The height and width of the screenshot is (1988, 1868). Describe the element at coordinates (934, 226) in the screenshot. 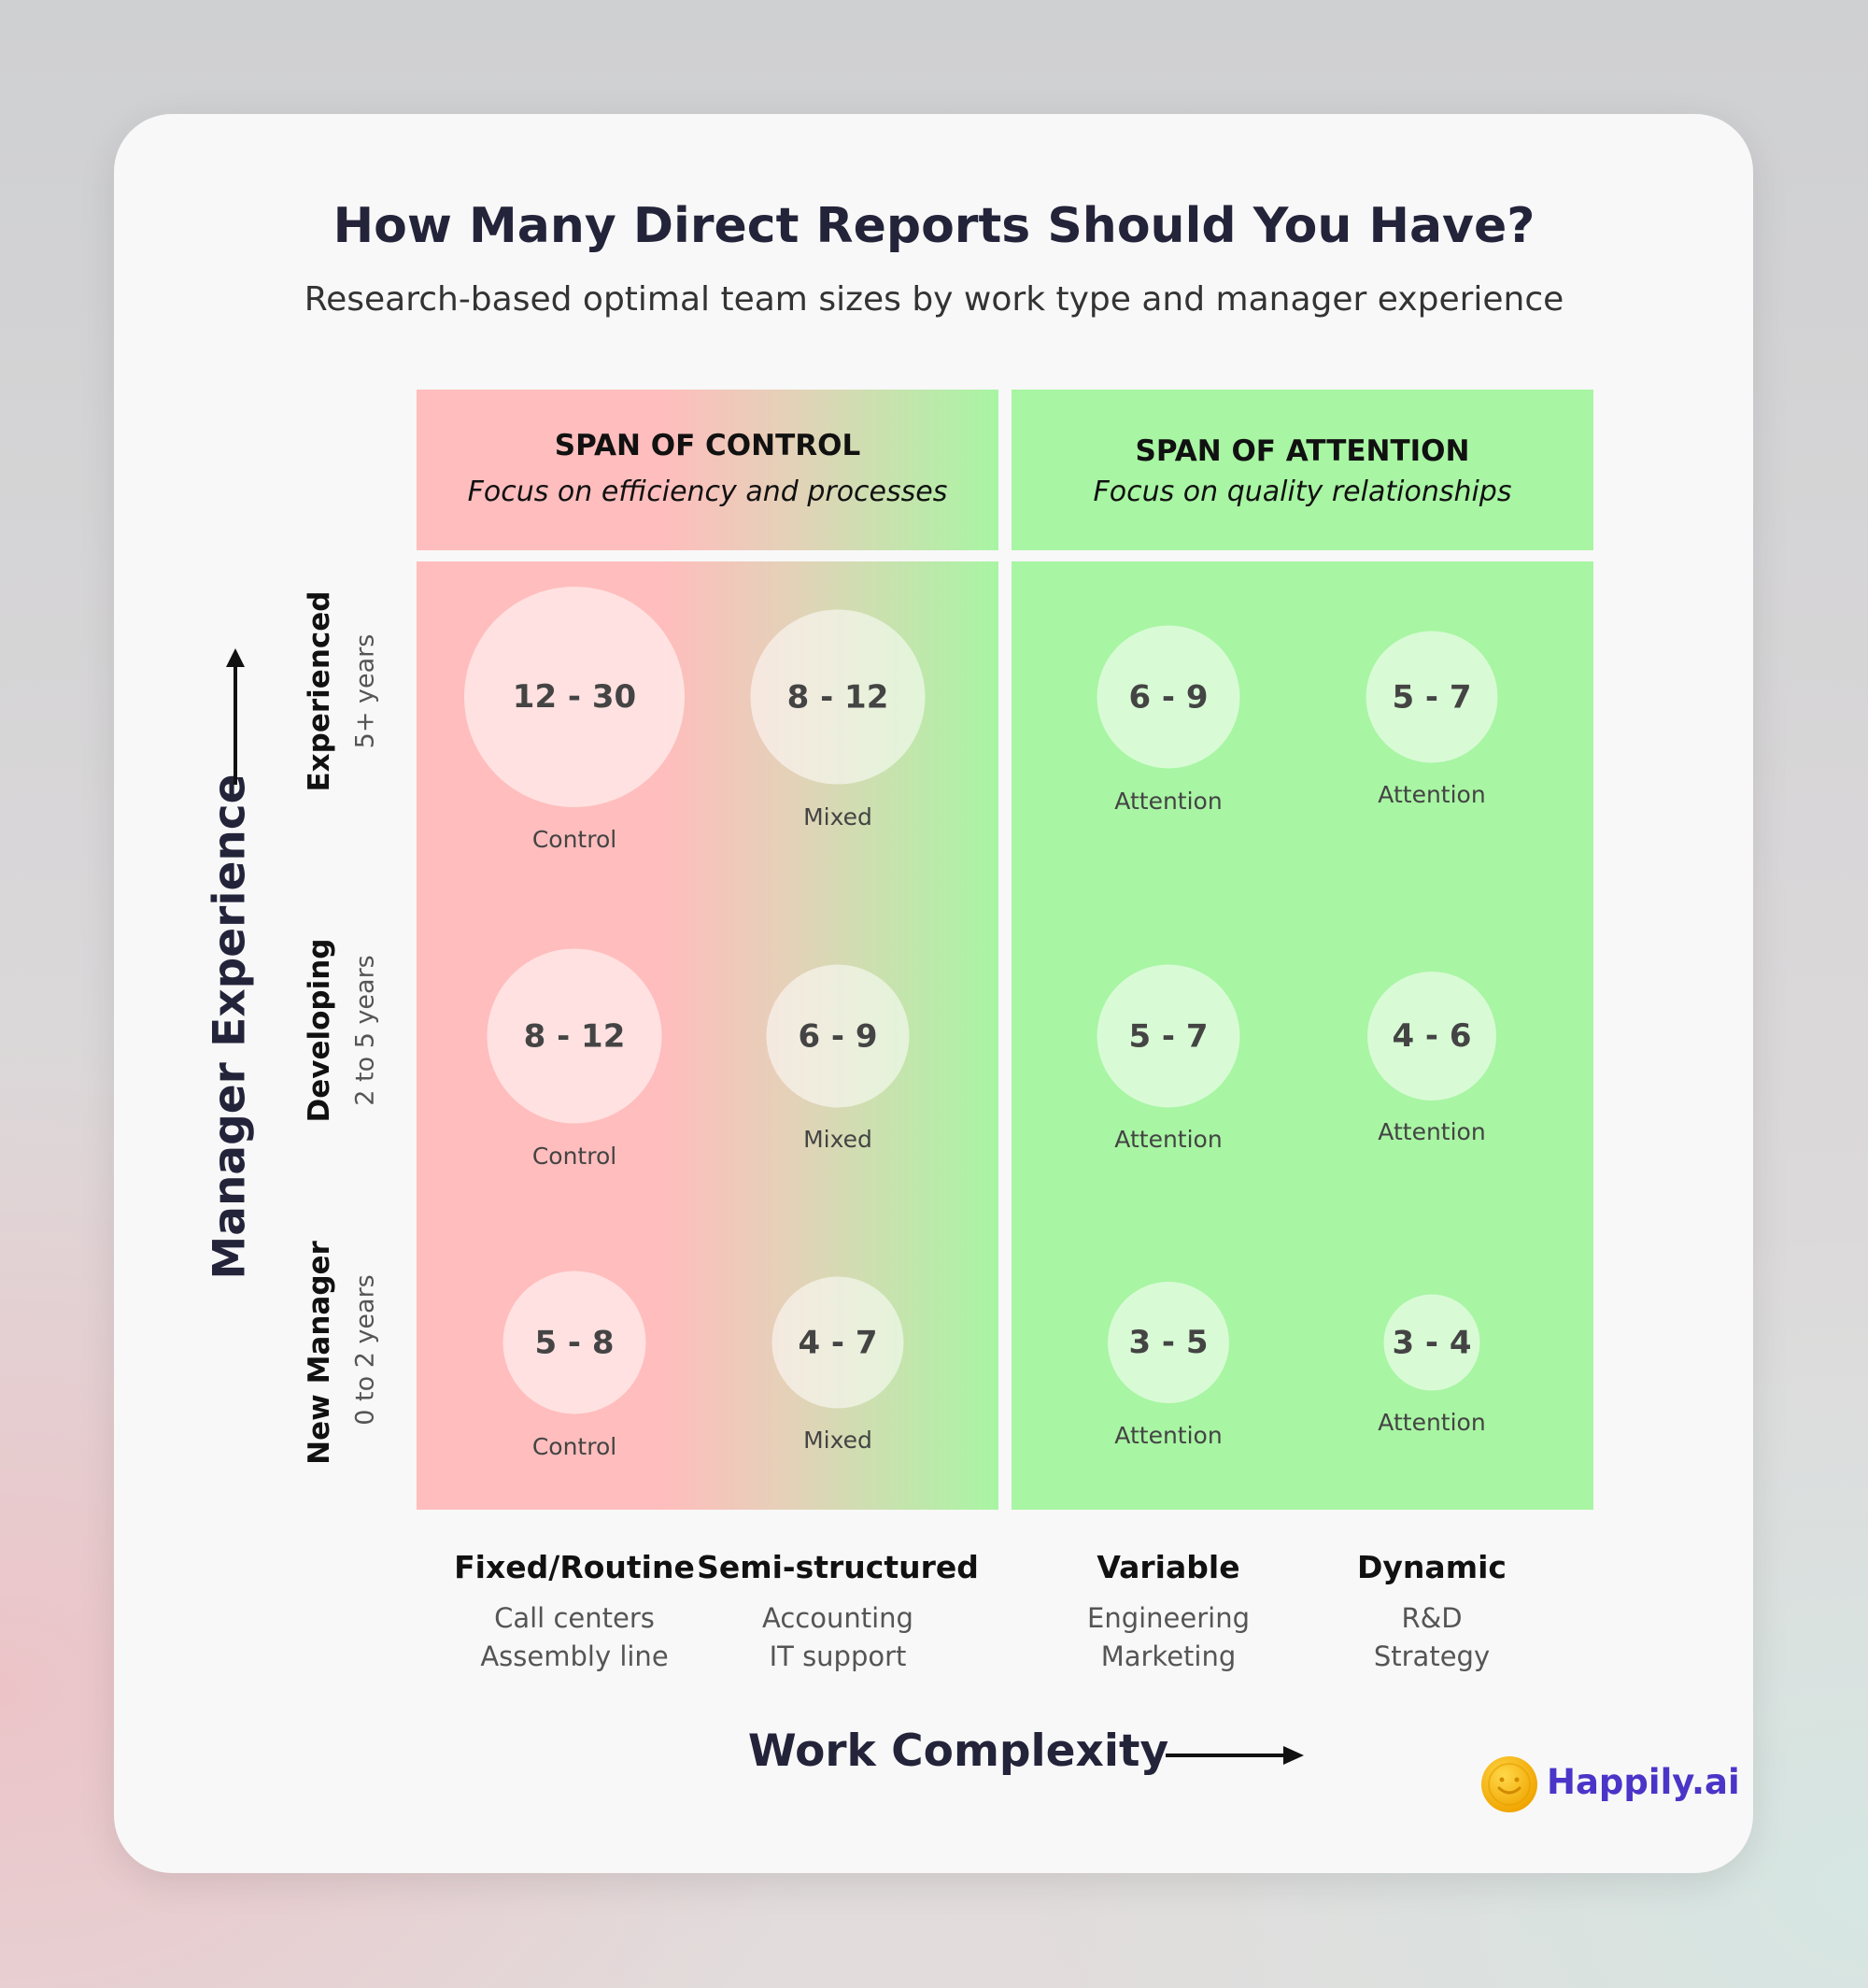

I see `page-title: How Many Direct Reports Should You Have?` at that location.